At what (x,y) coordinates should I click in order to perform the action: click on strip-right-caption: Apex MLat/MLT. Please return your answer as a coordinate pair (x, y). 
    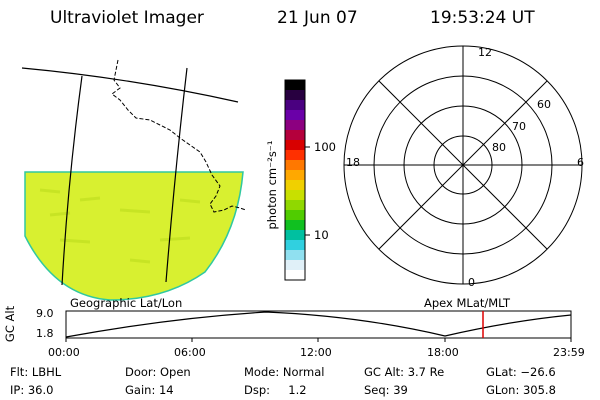
    Looking at the image, I should click on (467, 303).